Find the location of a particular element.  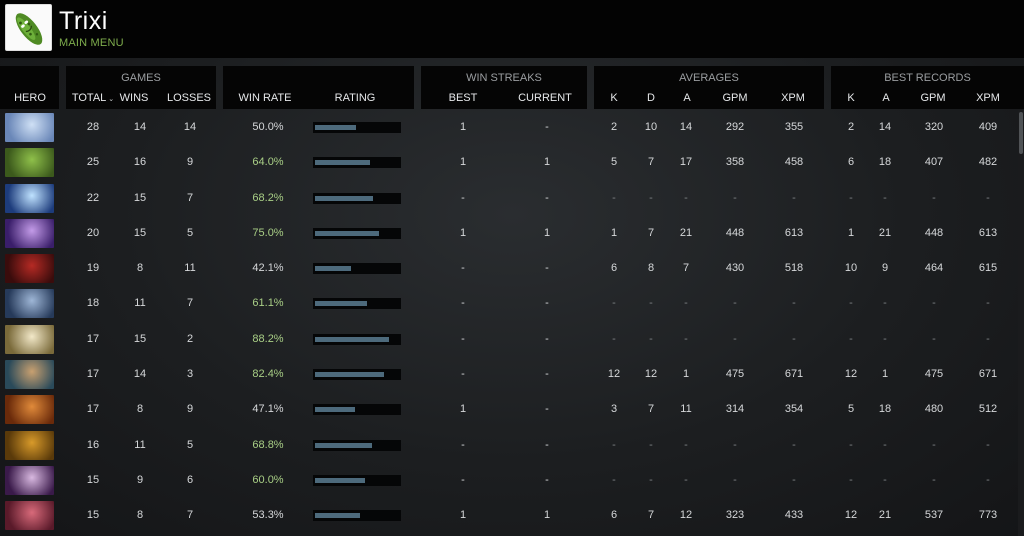

avg-k-cell: - is located at coordinates (614, 303).